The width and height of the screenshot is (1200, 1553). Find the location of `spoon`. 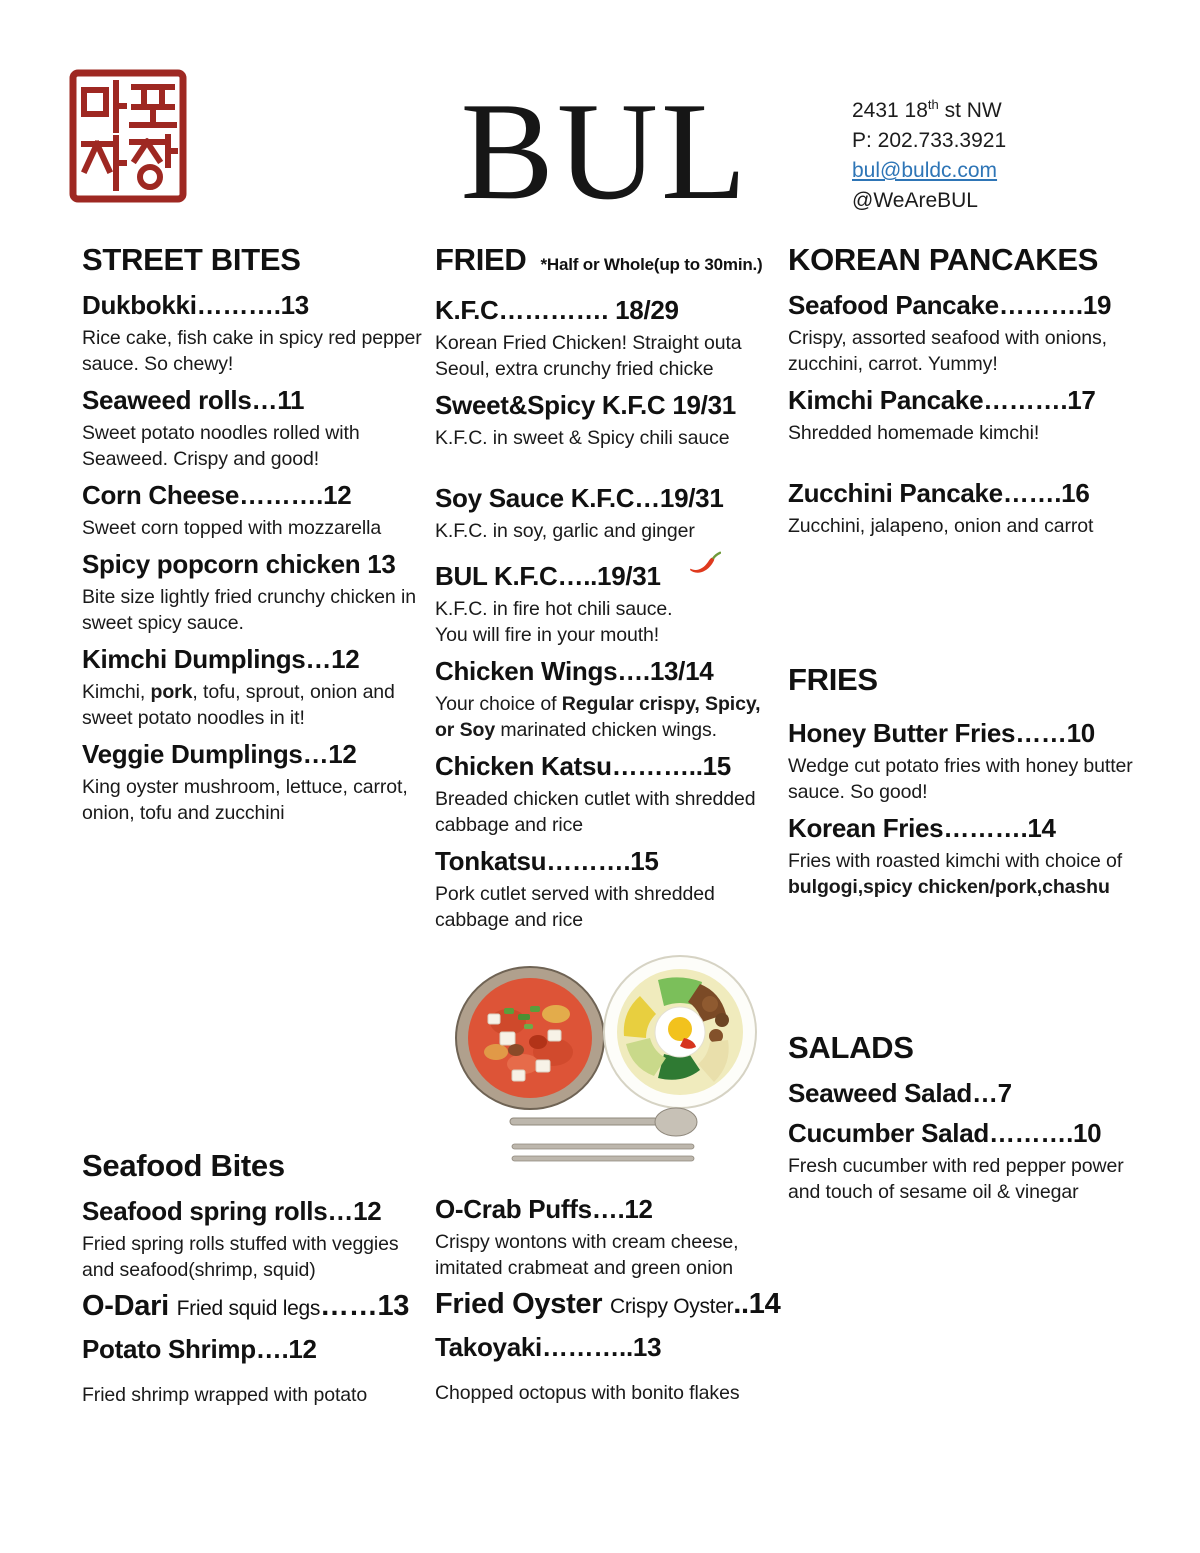

spoon is located at coordinates (603, 1122).